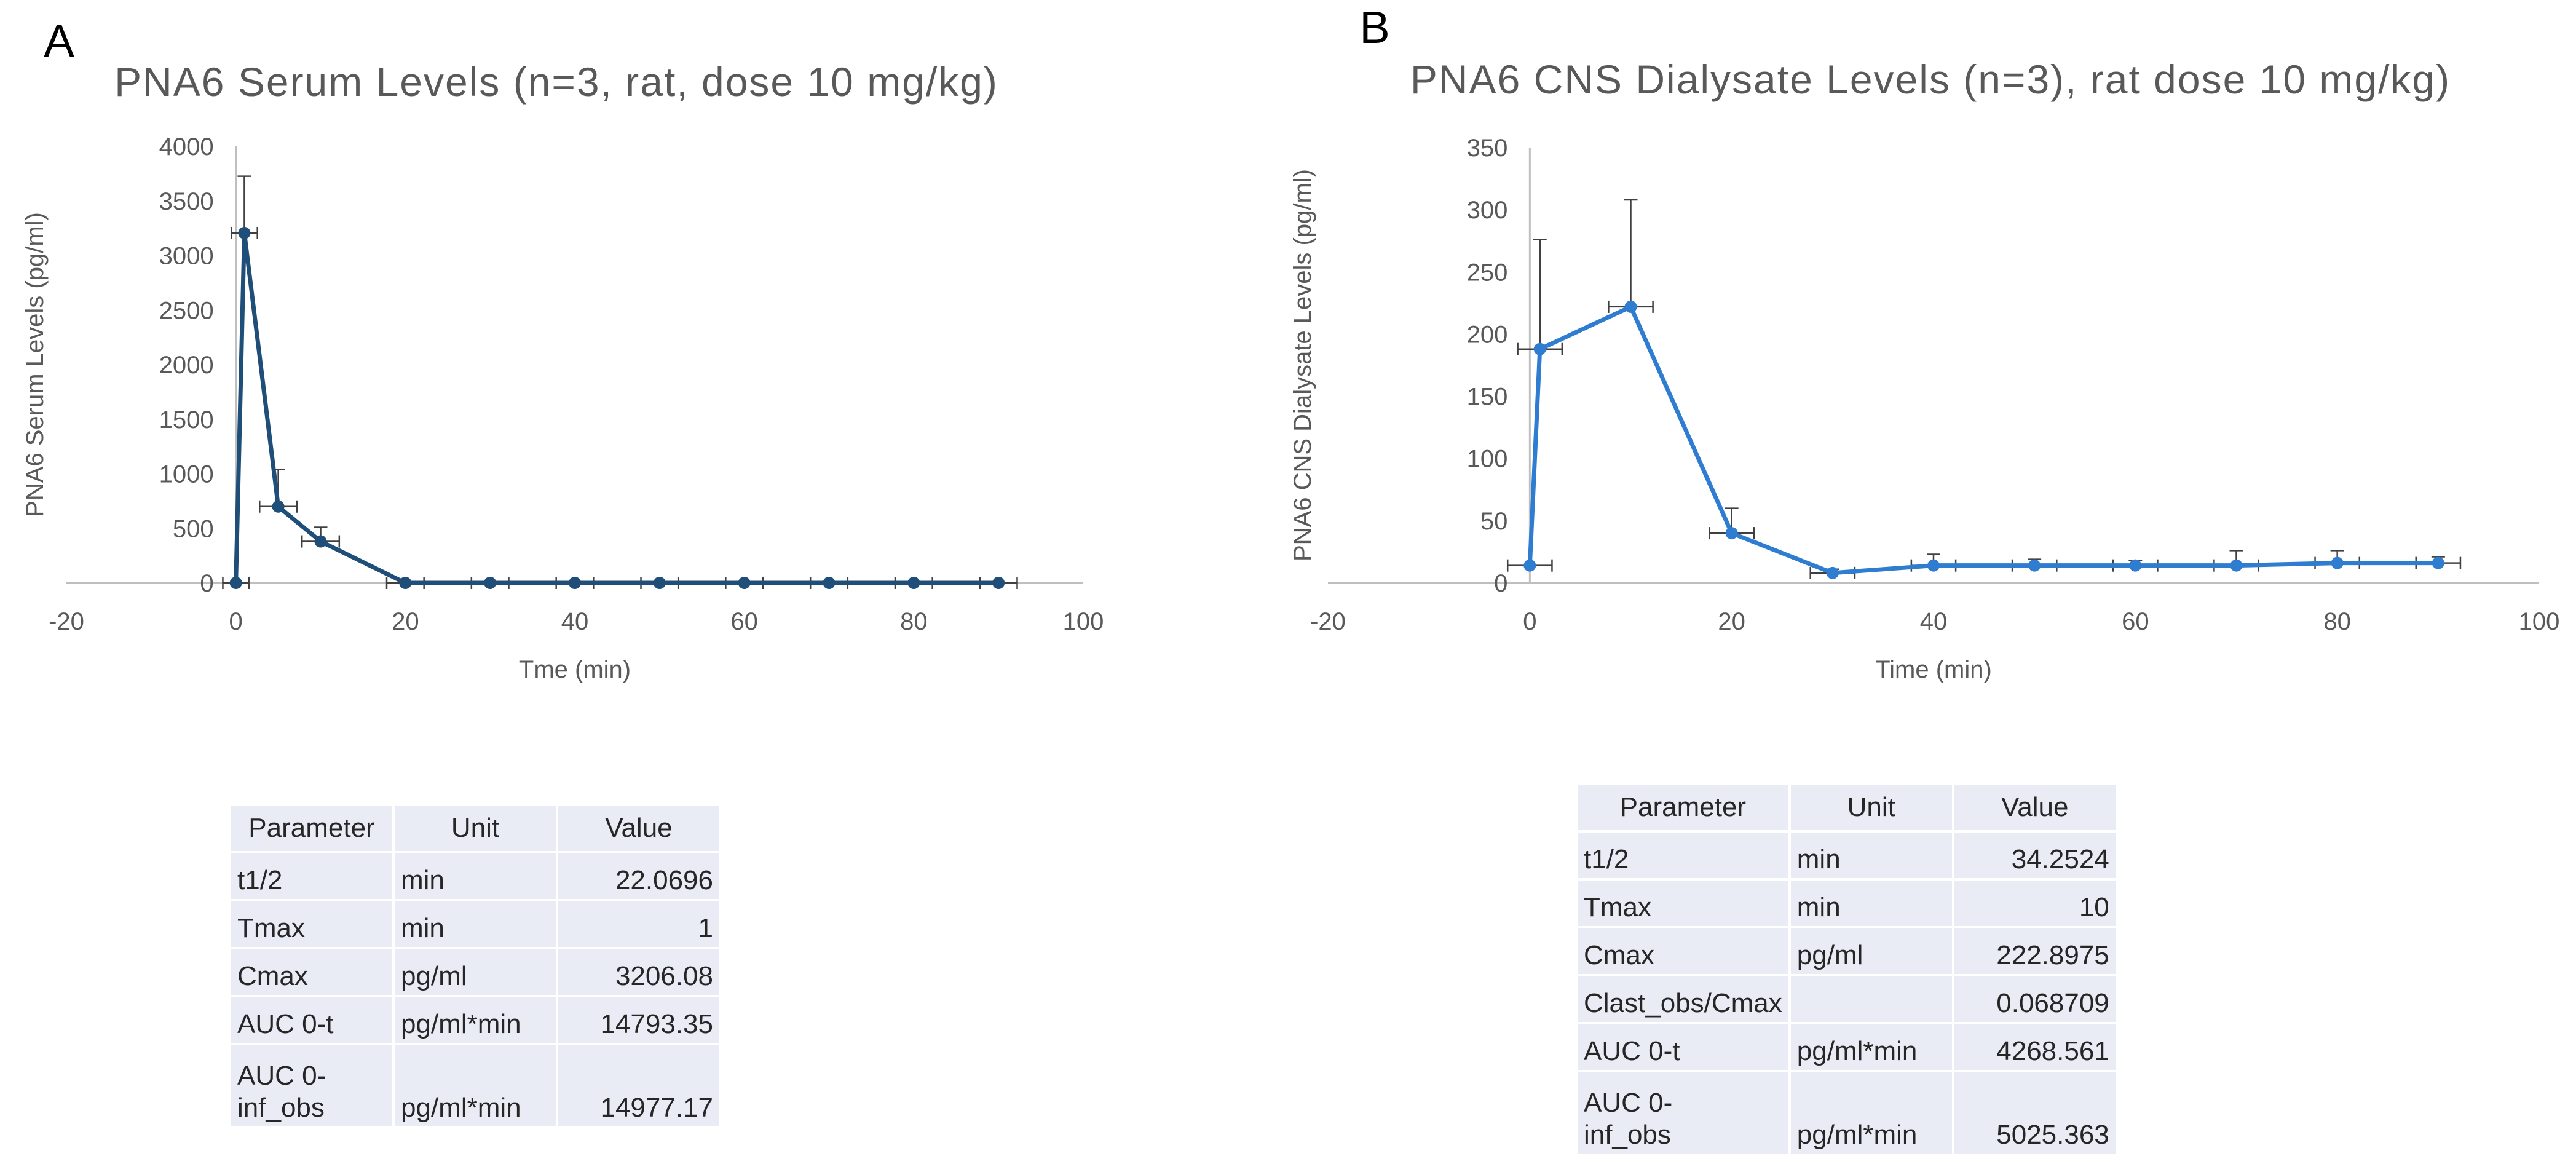 The image size is (2576, 1156). I want to click on table-row: t1/2 min 22.0696, so click(475, 876).